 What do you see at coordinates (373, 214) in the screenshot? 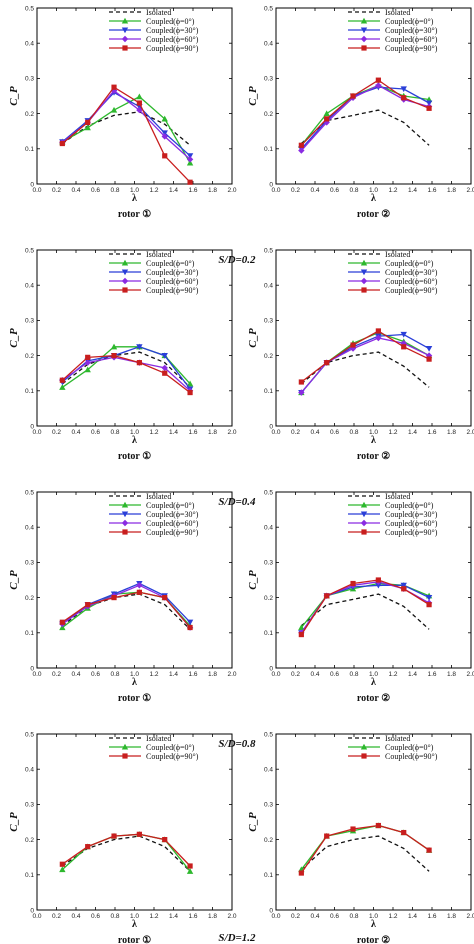
I see `panel-label: rotor ②` at bounding box center [373, 214].